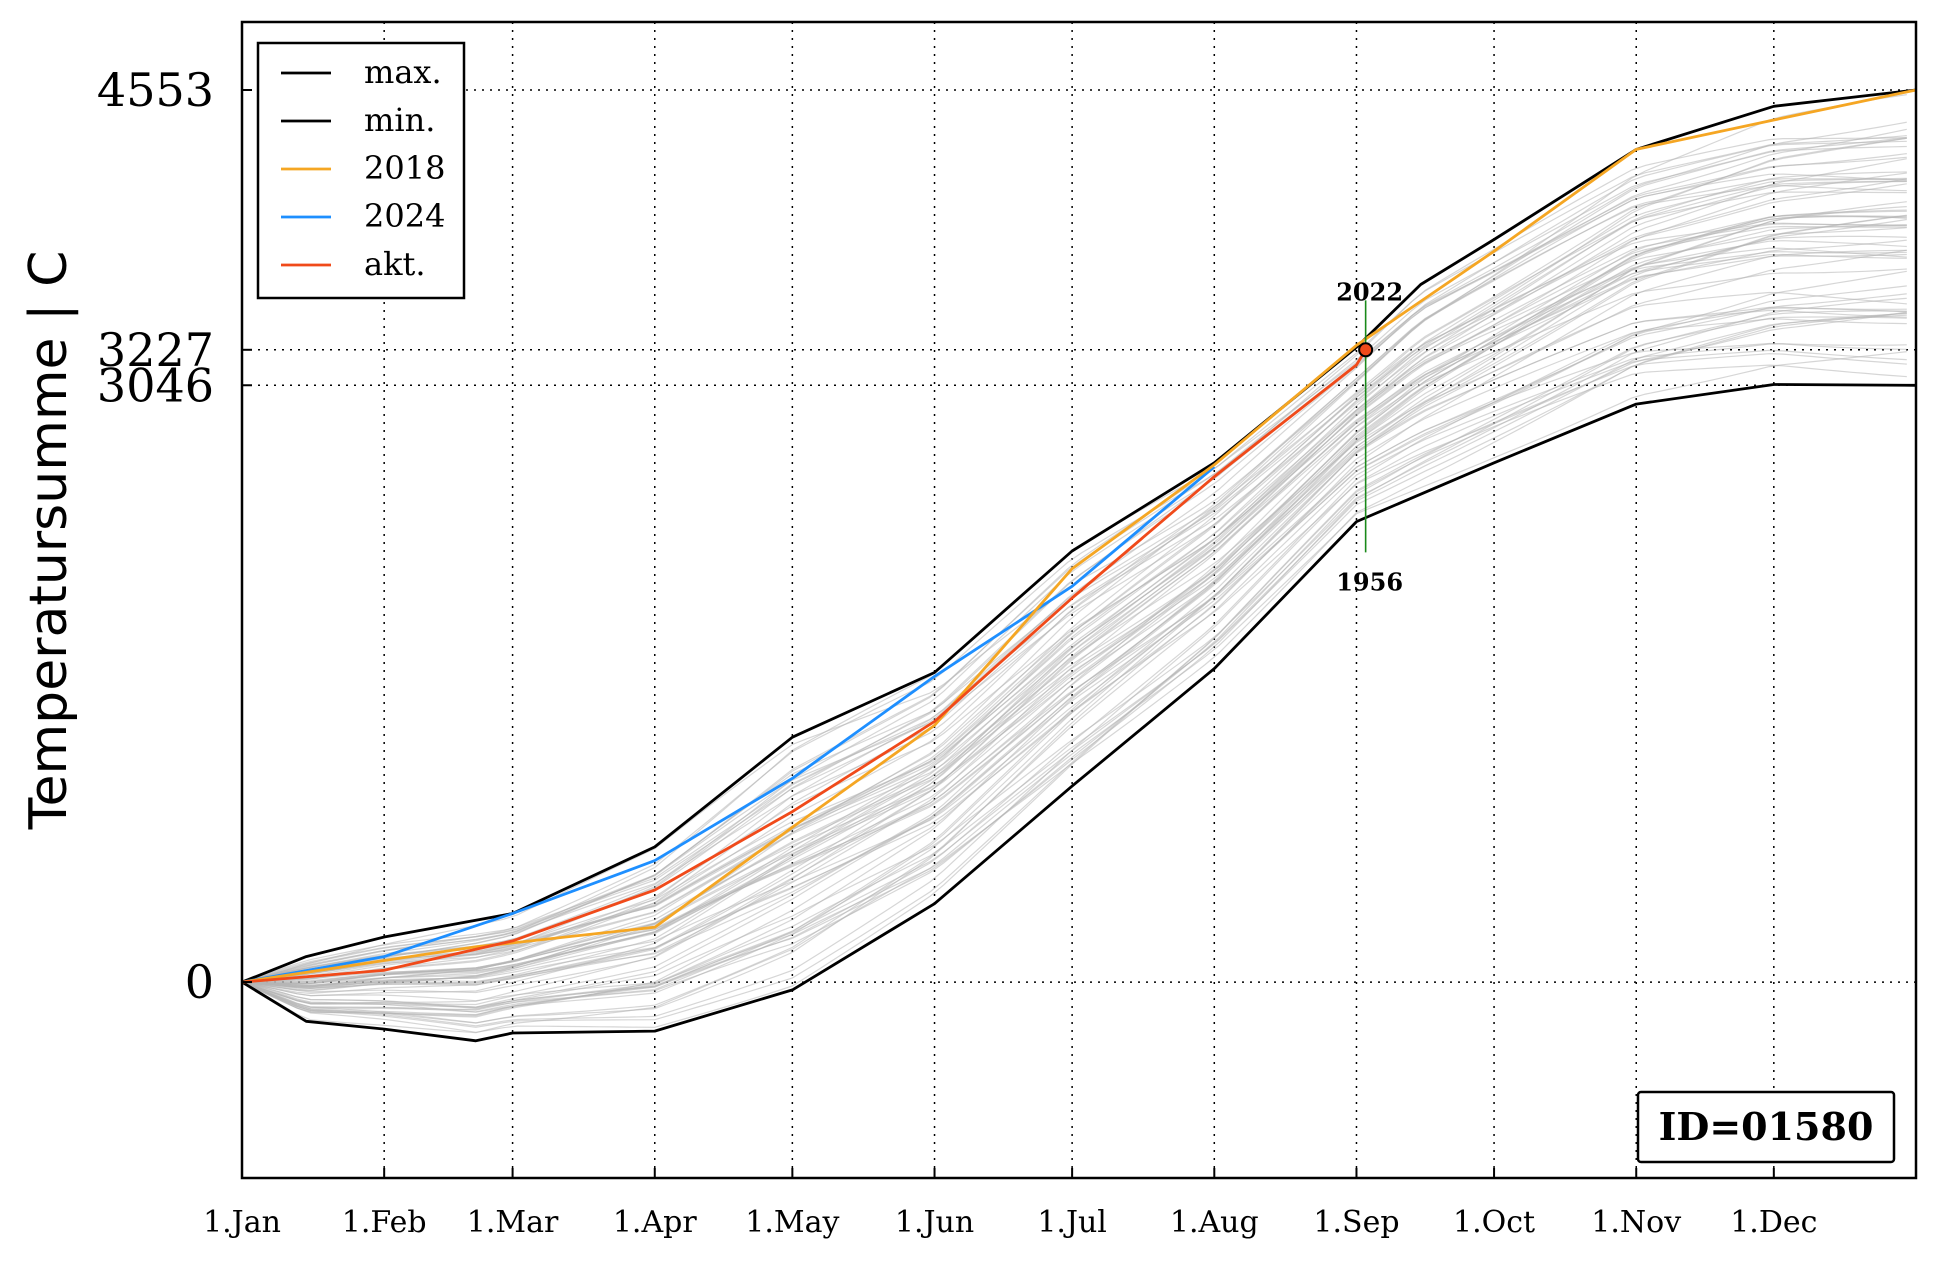 This screenshot has width=1942, height=1262. Describe the element at coordinates (655, 1222) in the screenshot. I see `x-tick-label: 1.Apr` at that location.